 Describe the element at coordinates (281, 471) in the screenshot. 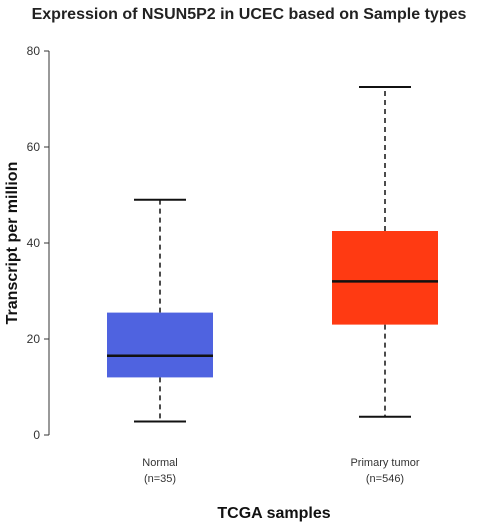

I see `x-axis-category-labels: Normal (n=35) Primary tumor (n=546)` at that location.